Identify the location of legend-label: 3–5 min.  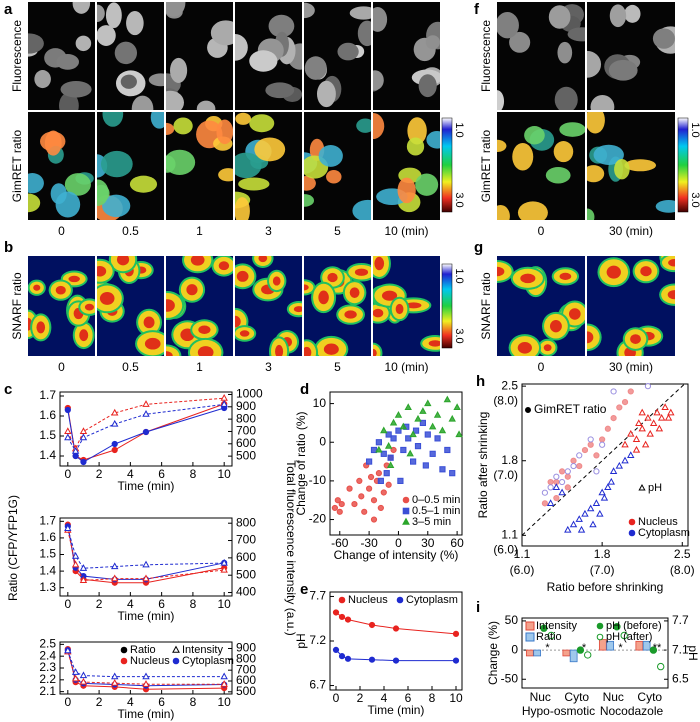
(431, 522).